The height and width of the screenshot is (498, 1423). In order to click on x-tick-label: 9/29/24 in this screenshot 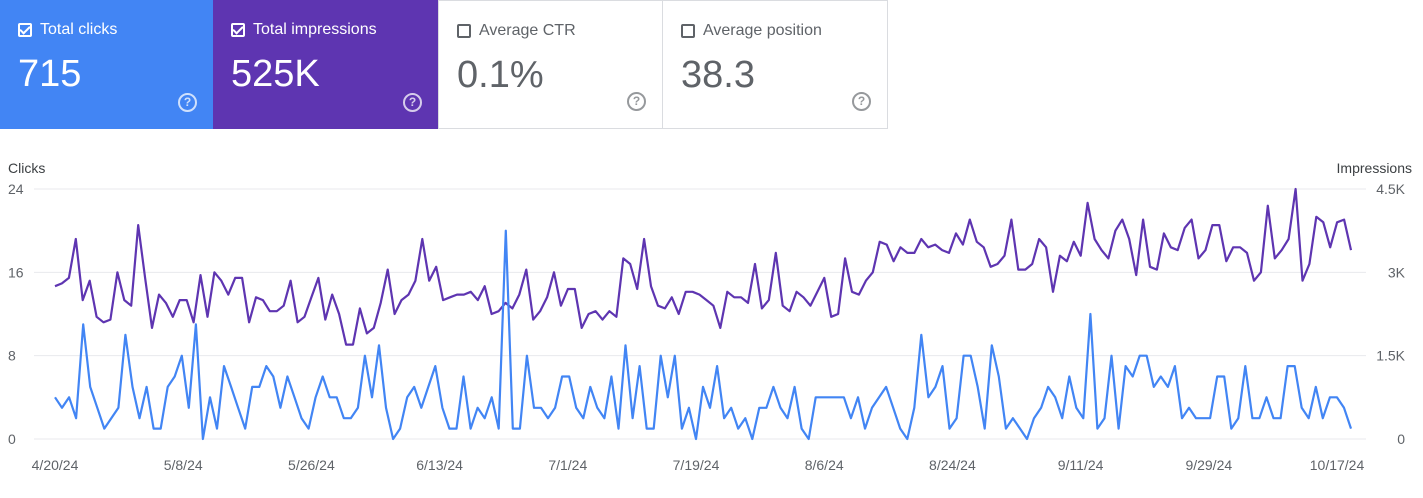, I will do `click(1208, 465)`.